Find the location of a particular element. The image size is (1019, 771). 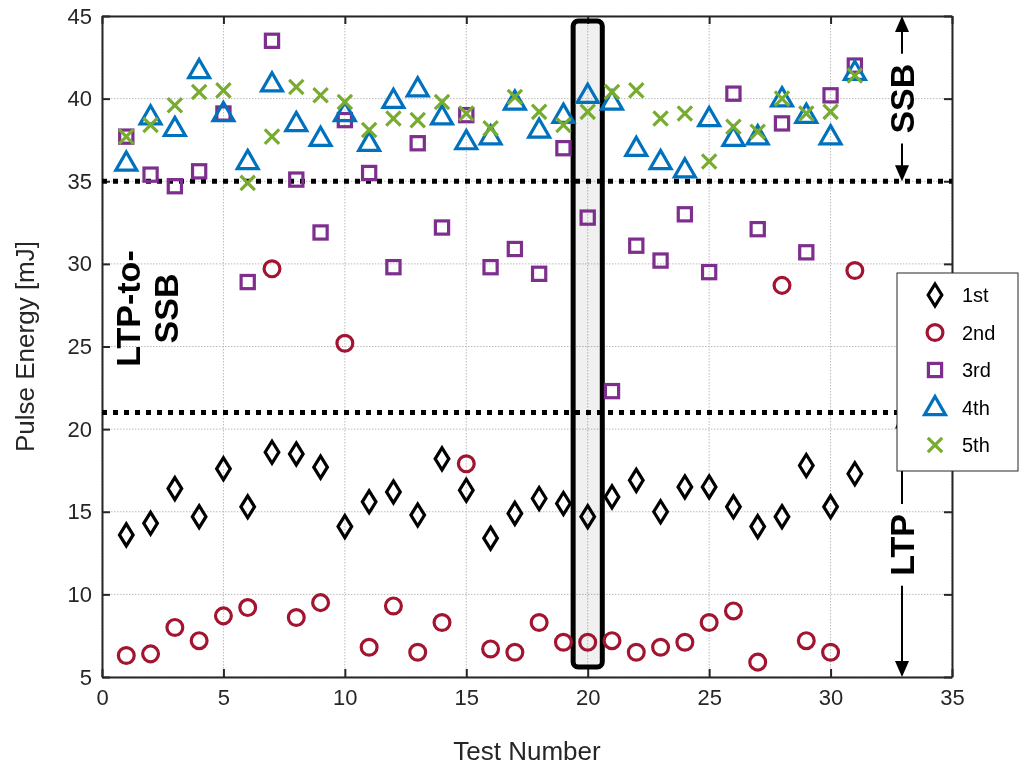

x-tick-label: 25 is located at coordinates (709, 697).